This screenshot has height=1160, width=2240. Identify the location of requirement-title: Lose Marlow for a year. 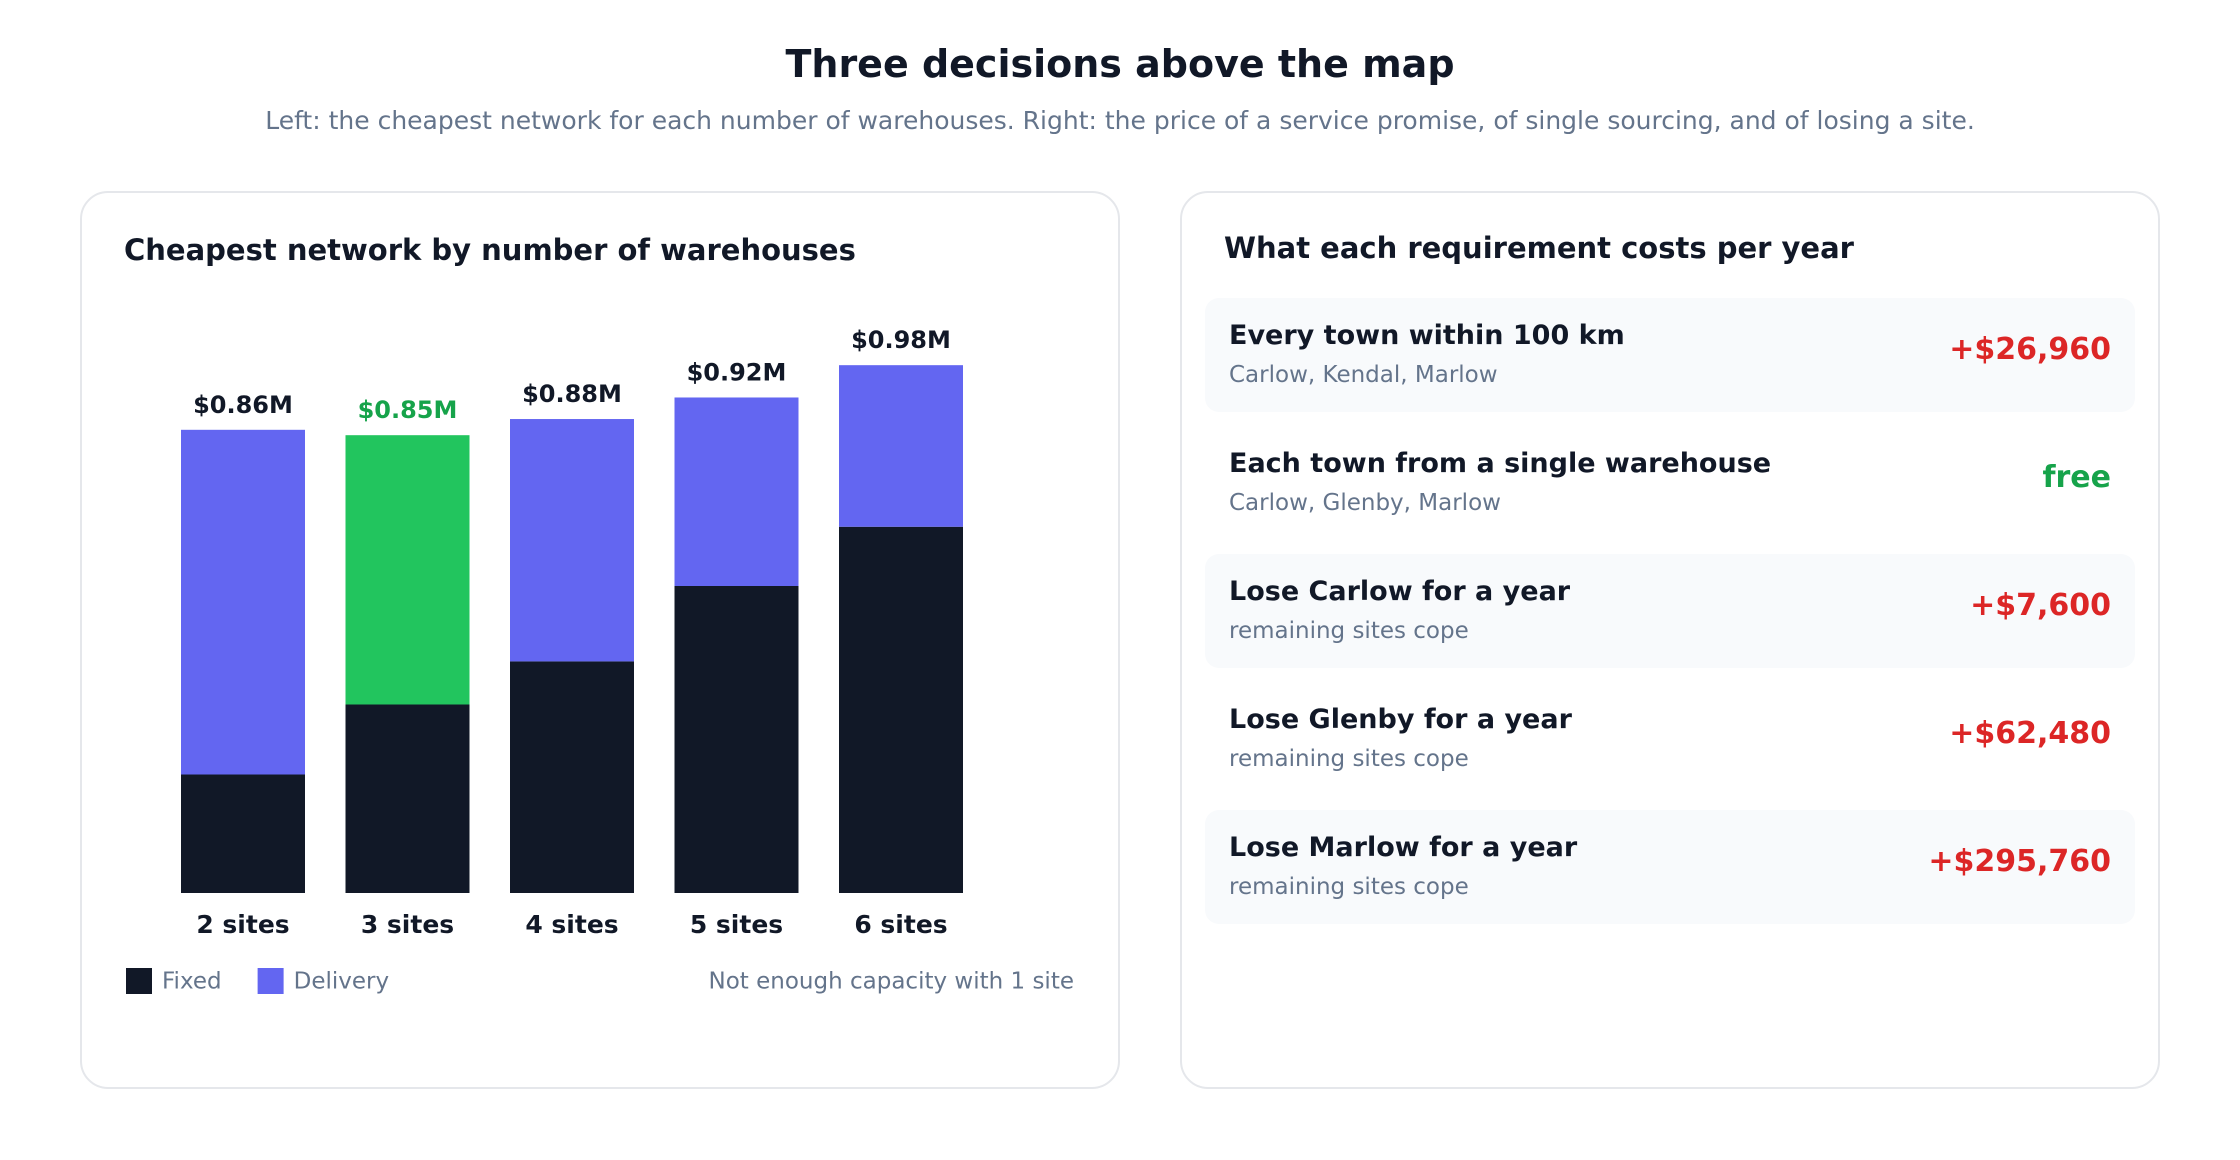
(1403, 847).